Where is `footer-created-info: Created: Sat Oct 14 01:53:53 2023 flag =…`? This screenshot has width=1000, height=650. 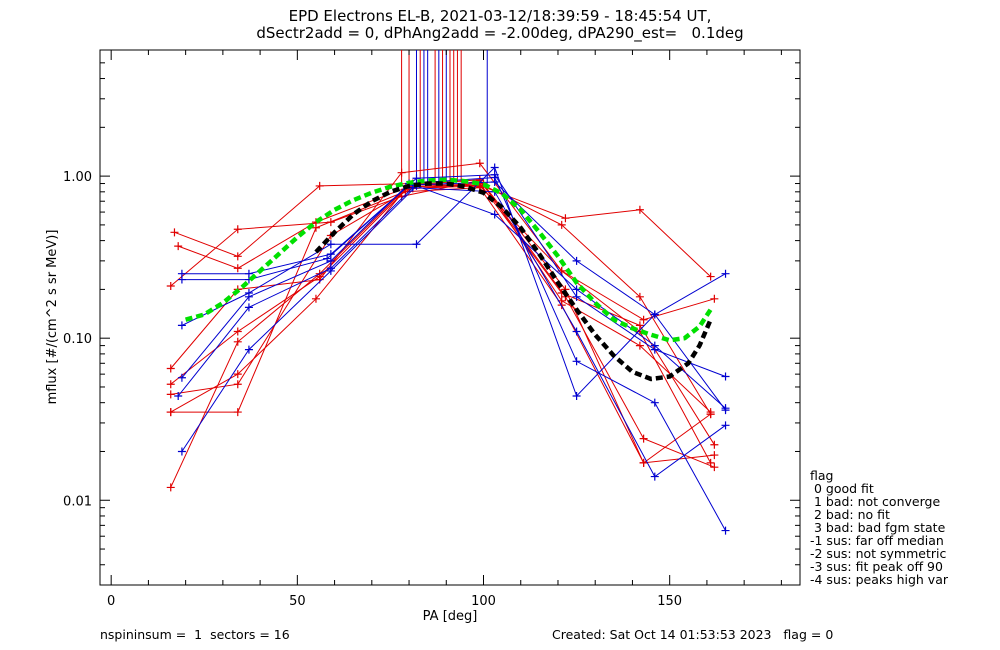
footer-created-info: Created: Sat Oct 14 01:53:53 2023 flag =… is located at coordinates (693, 634).